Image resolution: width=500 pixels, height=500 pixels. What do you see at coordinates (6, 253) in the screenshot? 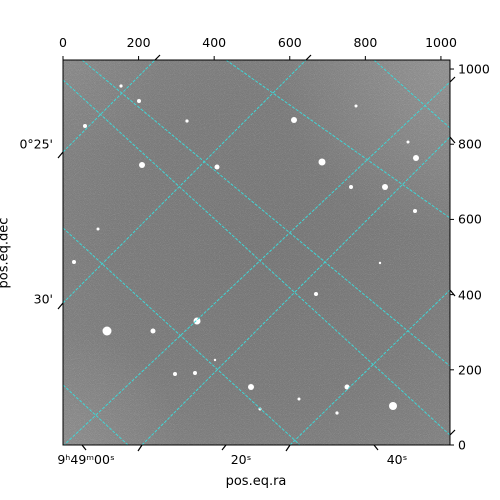
I see `y-axis-title: pos.eq.dec` at bounding box center [6, 253].